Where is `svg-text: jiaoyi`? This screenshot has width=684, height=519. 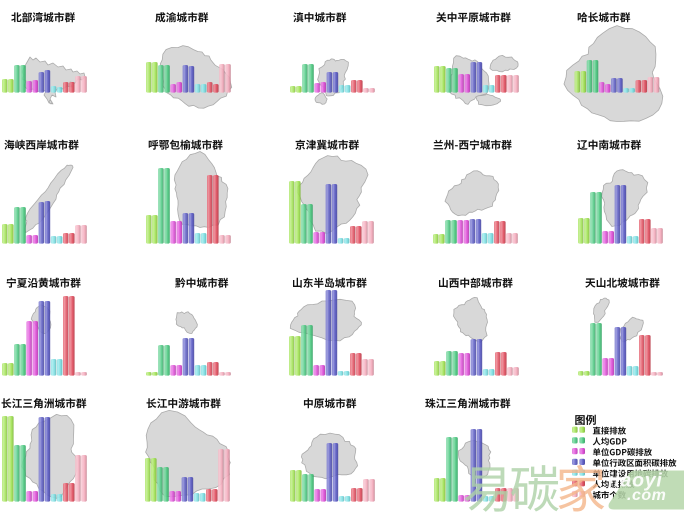
svg-text: jiaoyi is located at coordinates (634, 481).